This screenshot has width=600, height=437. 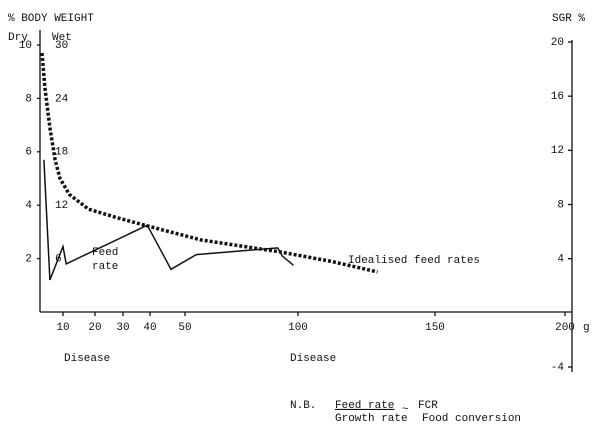 I want to click on x-tick-label: 30, so click(x=122, y=328).